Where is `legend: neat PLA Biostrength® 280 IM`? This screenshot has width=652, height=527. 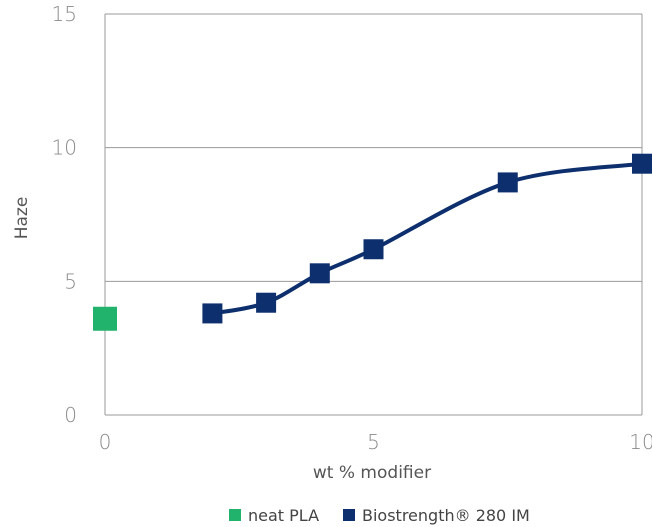
legend: neat PLA Biostrength® 280 IM is located at coordinates (379, 515).